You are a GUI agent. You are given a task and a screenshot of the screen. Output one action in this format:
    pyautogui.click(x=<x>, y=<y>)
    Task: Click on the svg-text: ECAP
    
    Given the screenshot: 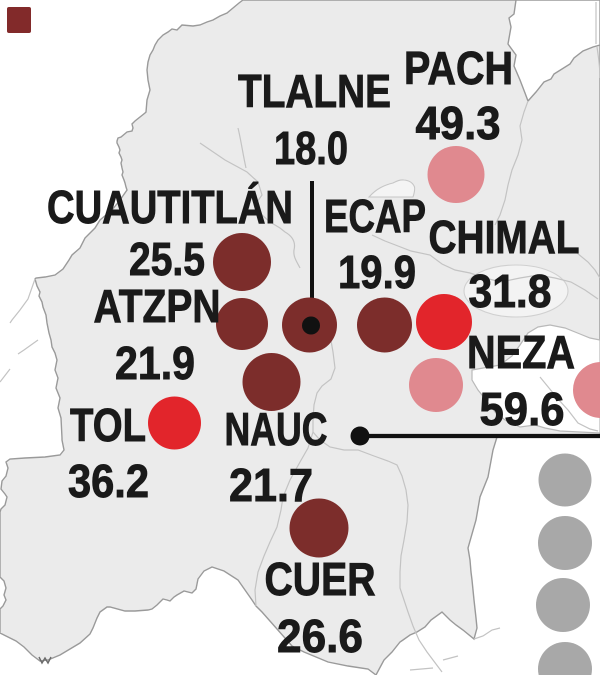 What is the action you would take?
    pyautogui.click(x=375, y=216)
    